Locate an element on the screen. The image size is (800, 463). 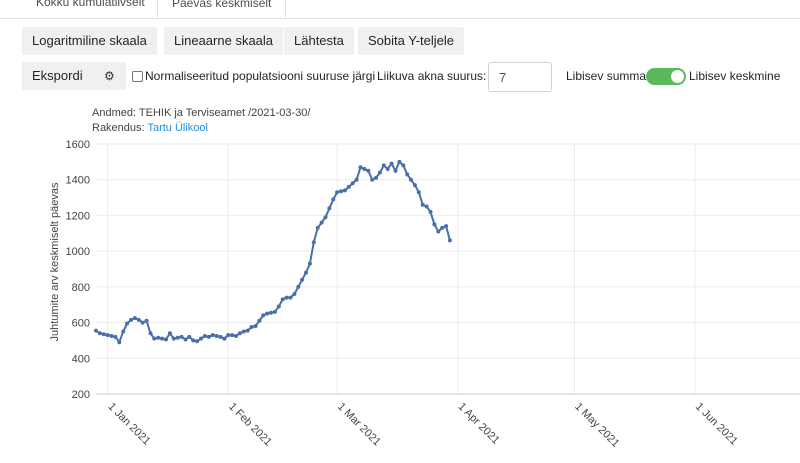
window-size-input is located at coordinates (520, 77).